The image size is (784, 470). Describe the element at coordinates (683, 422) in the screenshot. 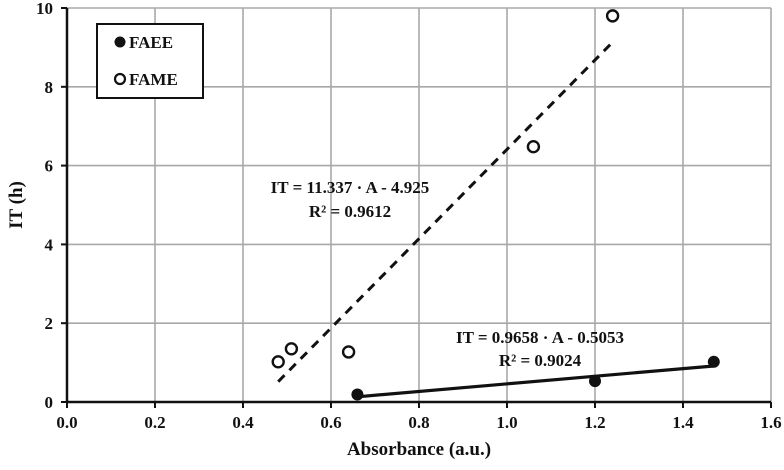

I see `x-tick-label: 1.4` at that location.